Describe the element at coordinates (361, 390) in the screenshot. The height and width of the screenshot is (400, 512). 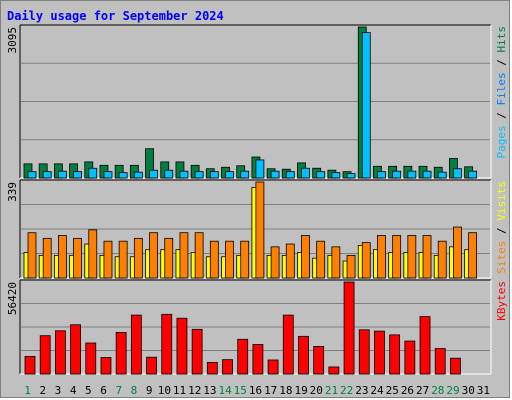
I see `x-label-day-23: 23` at that location.